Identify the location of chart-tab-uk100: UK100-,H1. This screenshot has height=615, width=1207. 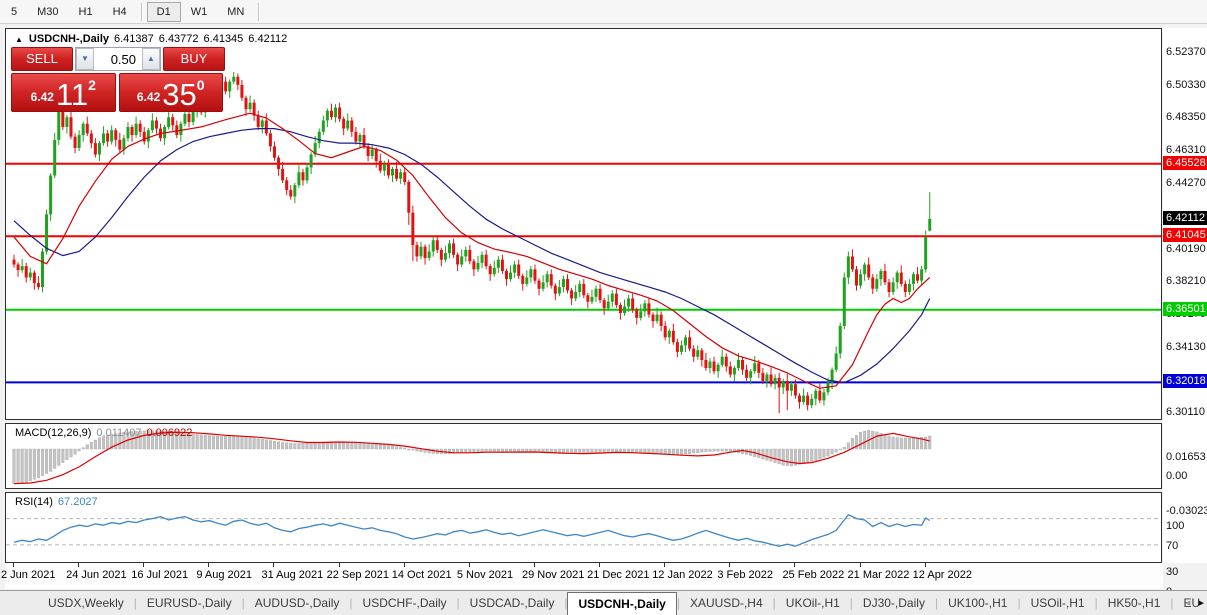
(978, 603).